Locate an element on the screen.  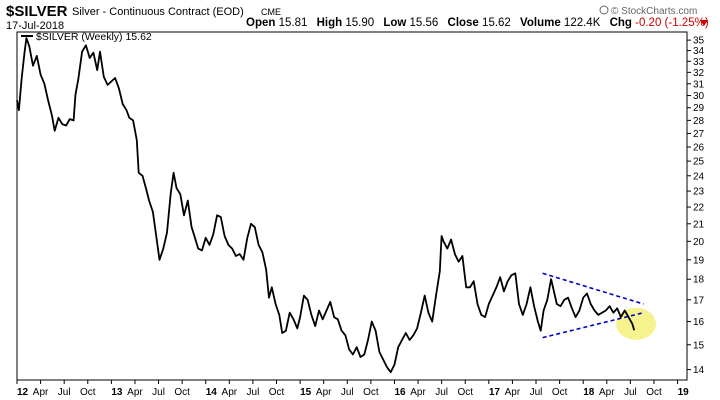
chg-value: -0.20 (-1.25%) is located at coordinates (672, 23).